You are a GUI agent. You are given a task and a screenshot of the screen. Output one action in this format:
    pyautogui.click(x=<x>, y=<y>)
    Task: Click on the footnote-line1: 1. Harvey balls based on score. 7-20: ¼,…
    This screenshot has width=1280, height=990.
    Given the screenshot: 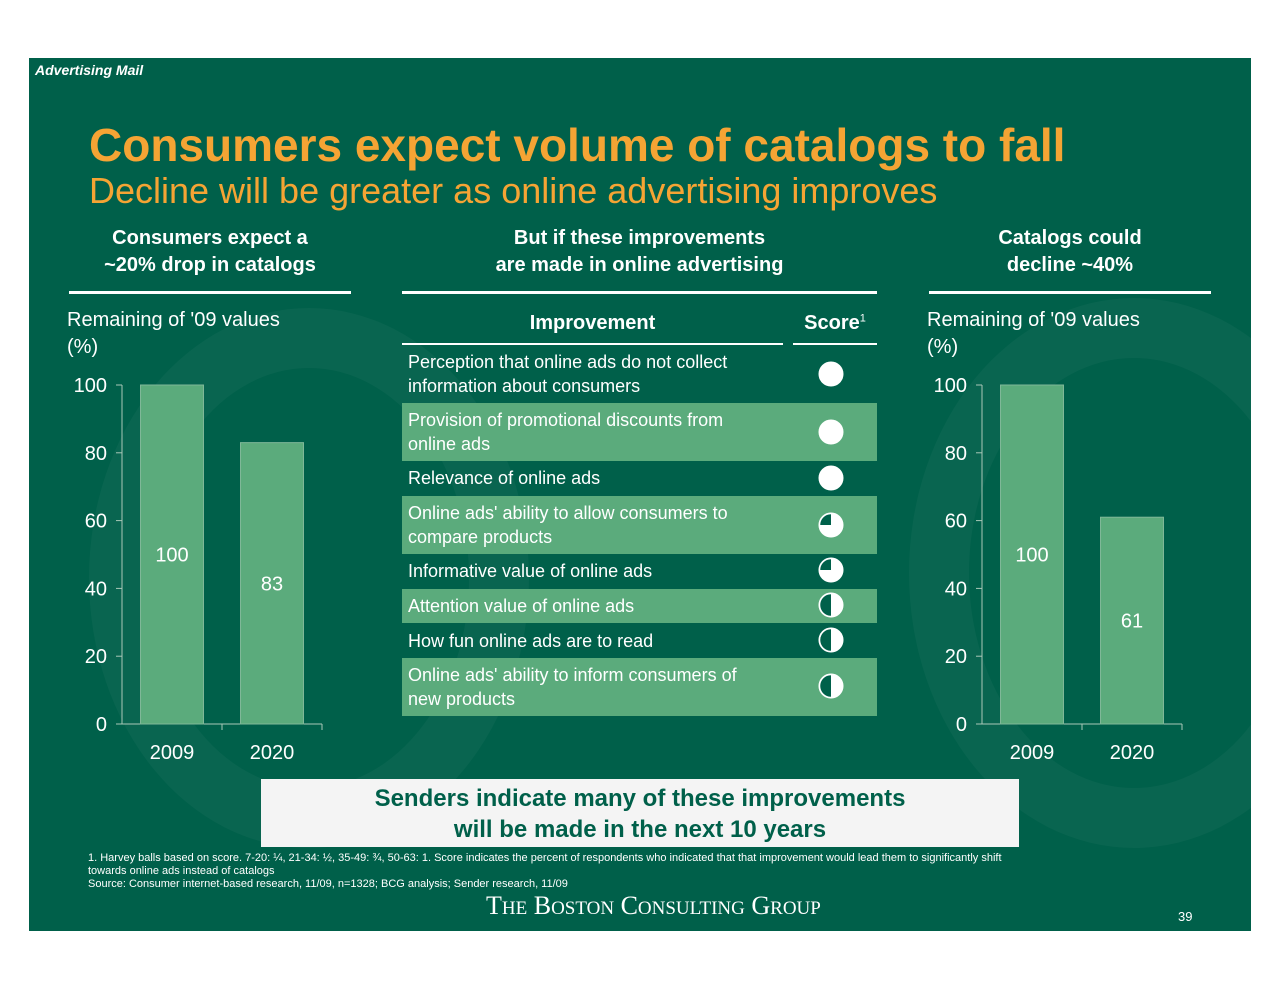 What is the action you would take?
    pyautogui.click(x=545, y=858)
    